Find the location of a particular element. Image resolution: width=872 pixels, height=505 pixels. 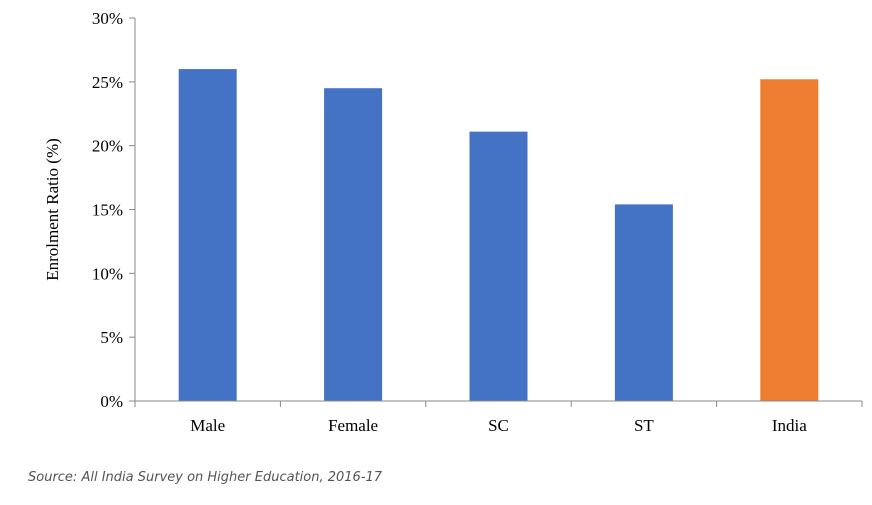

x-tick-label: ST is located at coordinates (644, 425).